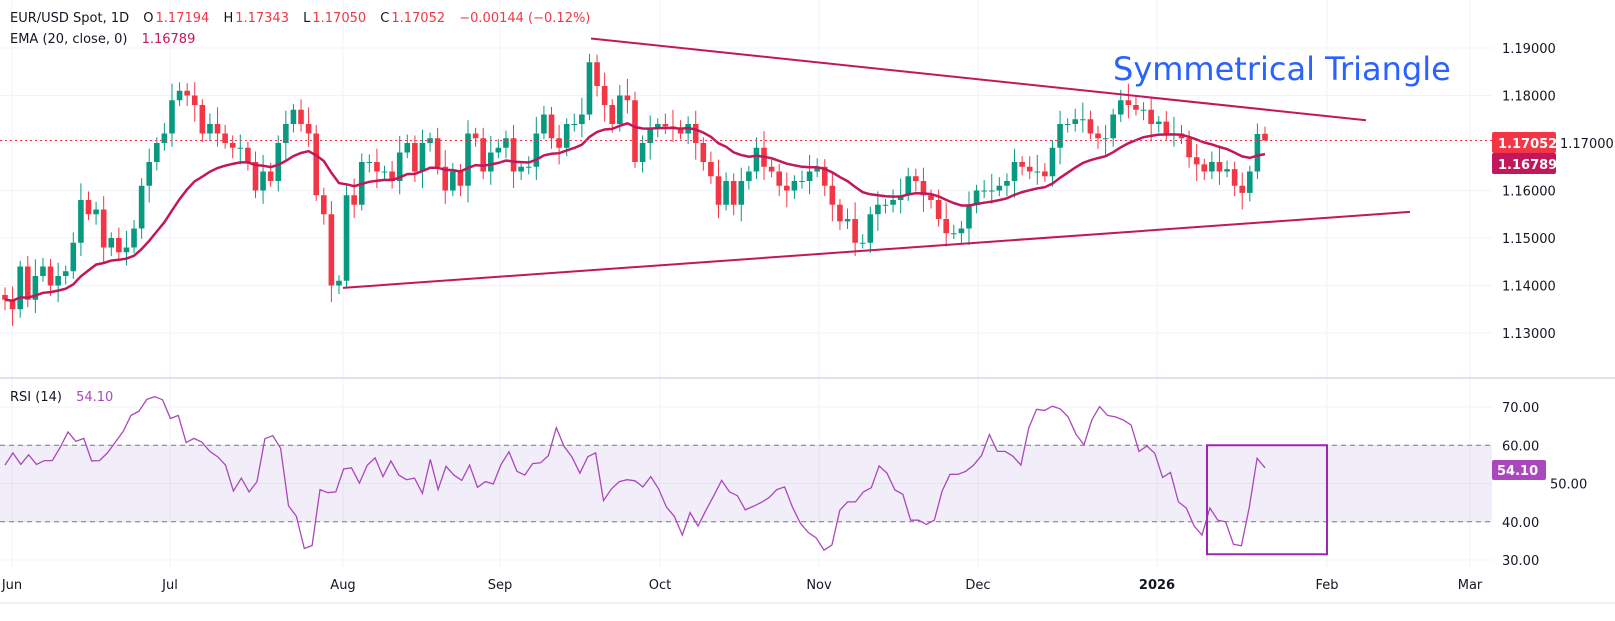  What do you see at coordinates (819, 585) in the screenshot?
I see `time-tick-label: Nov` at bounding box center [819, 585].